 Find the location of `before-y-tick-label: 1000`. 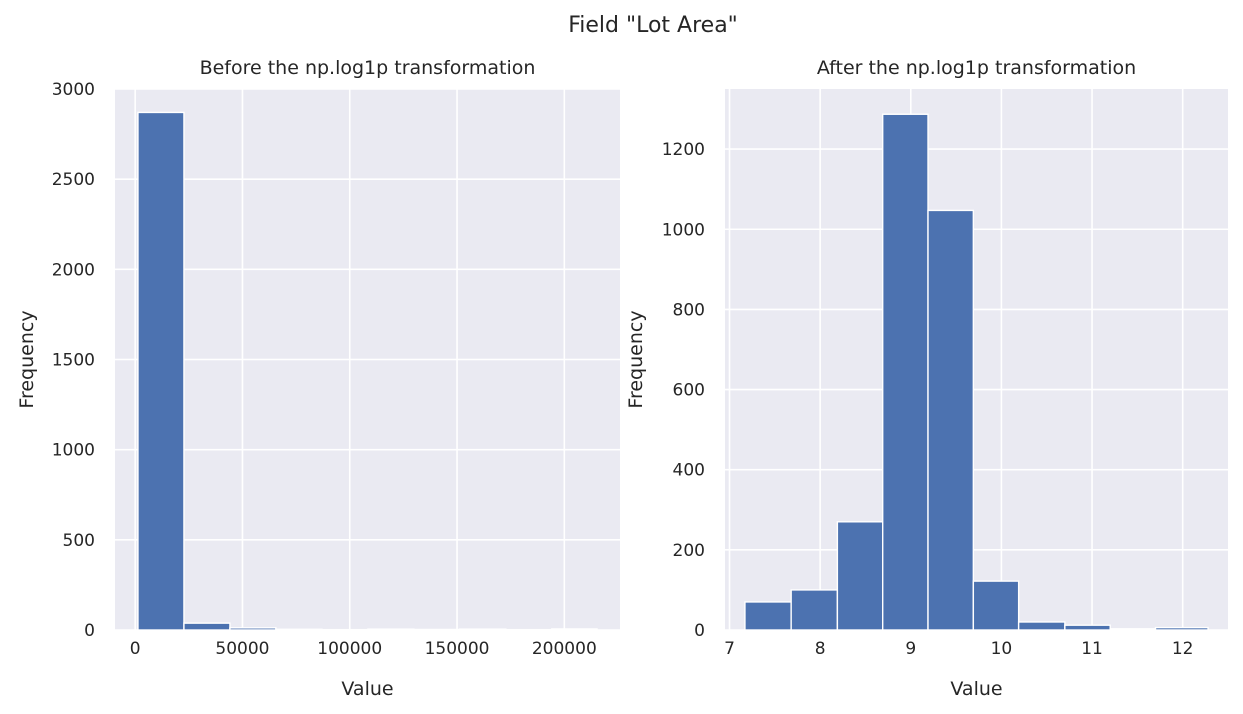

before-y-tick-label: 1000 is located at coordinates (73, 451).